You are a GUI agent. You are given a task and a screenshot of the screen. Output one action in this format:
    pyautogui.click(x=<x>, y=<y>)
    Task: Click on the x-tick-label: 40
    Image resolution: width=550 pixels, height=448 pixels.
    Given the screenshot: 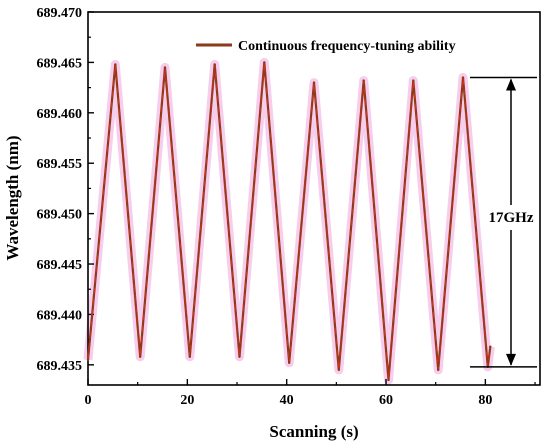 What is the action you would take?
    pyautogui.click(x=287, y=400)
    